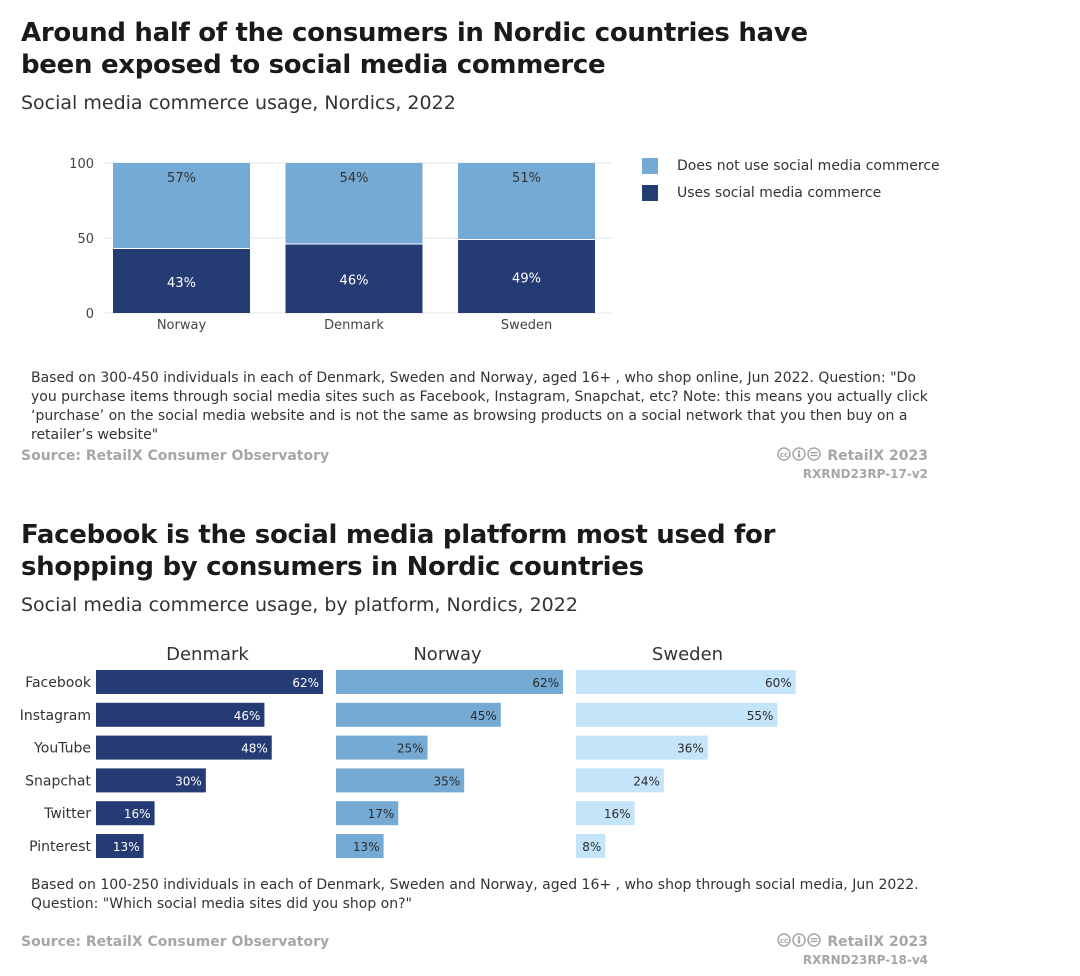 The width and height of the screenshot is (1080, 976). I want to click on data-label: 49%, so click(526, 278).